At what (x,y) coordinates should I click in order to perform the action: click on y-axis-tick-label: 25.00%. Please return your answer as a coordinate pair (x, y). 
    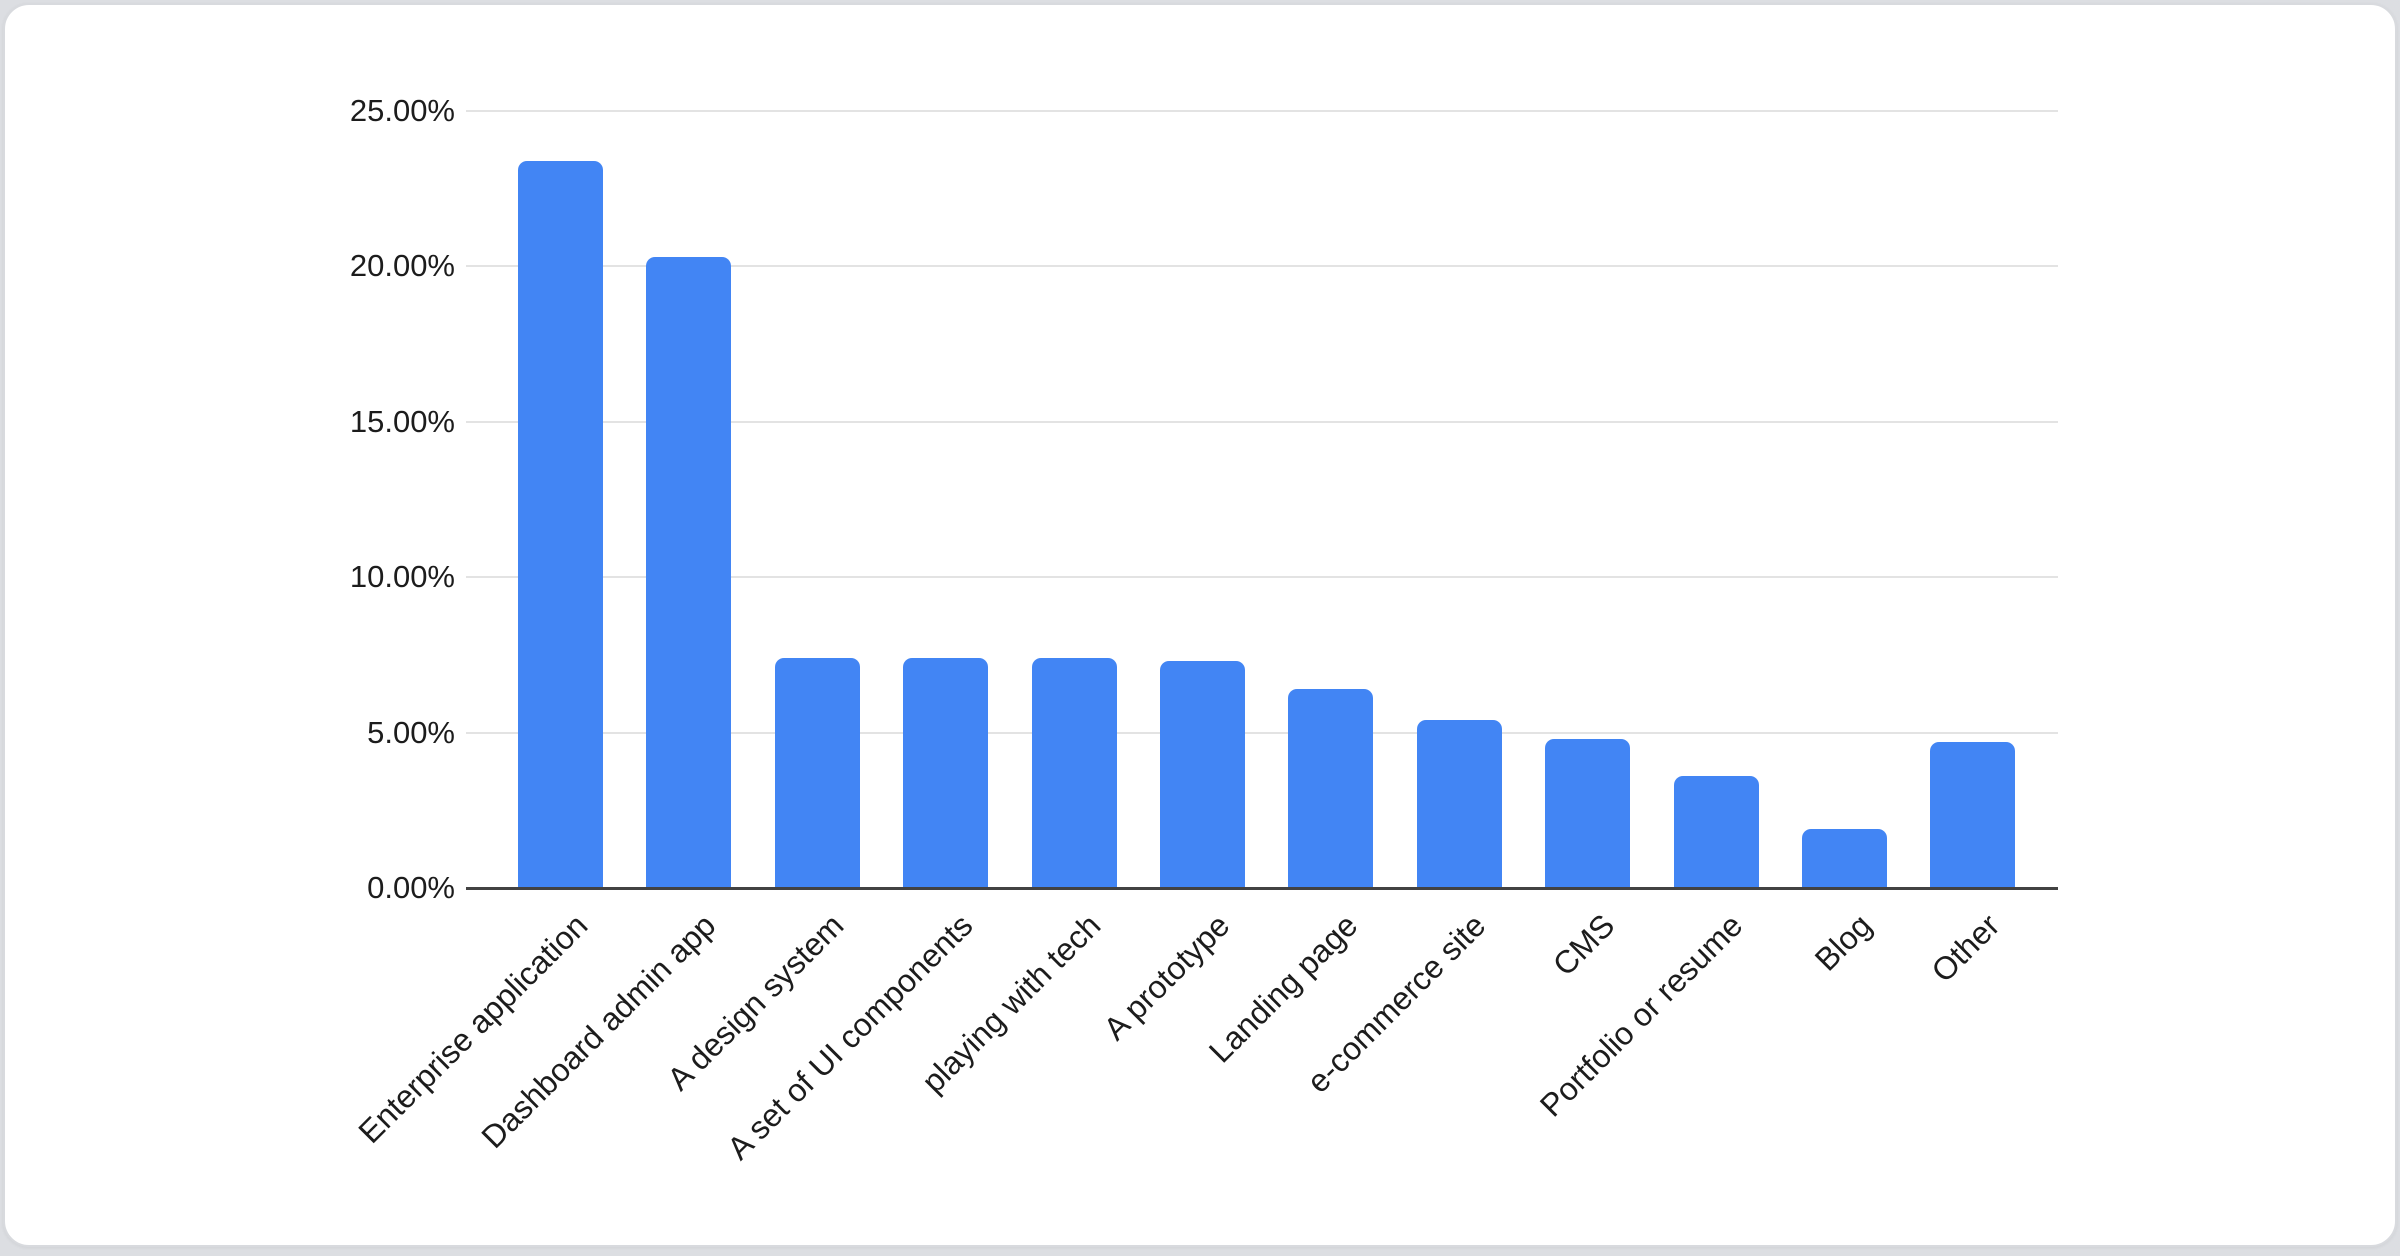
    Looking at the image, I should click on (402, 110).